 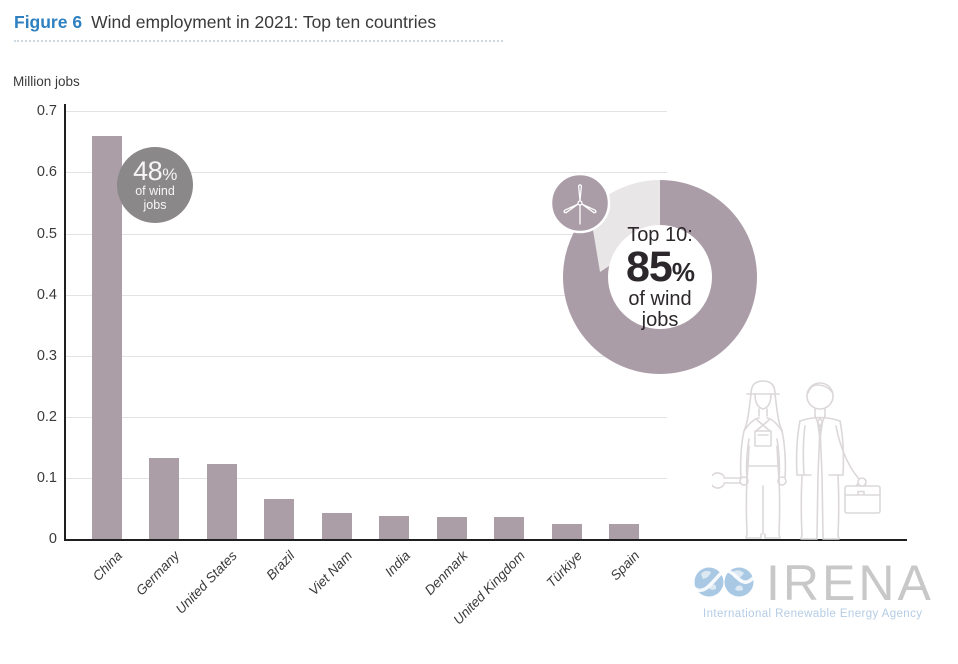 What do you see at coordinates (580, 203) in the screenshot?
I see `wind-turbine-icon` at bounding box center [580, 203].